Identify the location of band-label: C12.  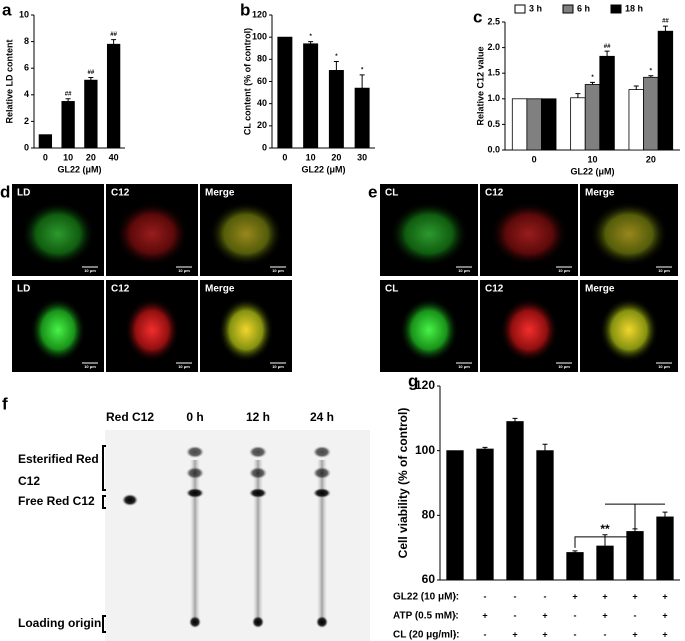
(29, 481).